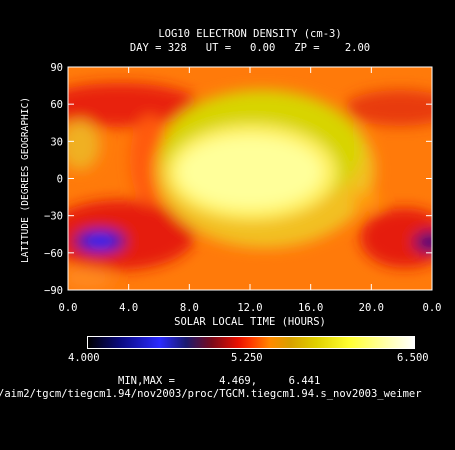 Image resolution: width=455 pixels, height=450 pixels. Describe the element at coordinates (251, 342) in the screenshot. I see `colorbar` at that location.